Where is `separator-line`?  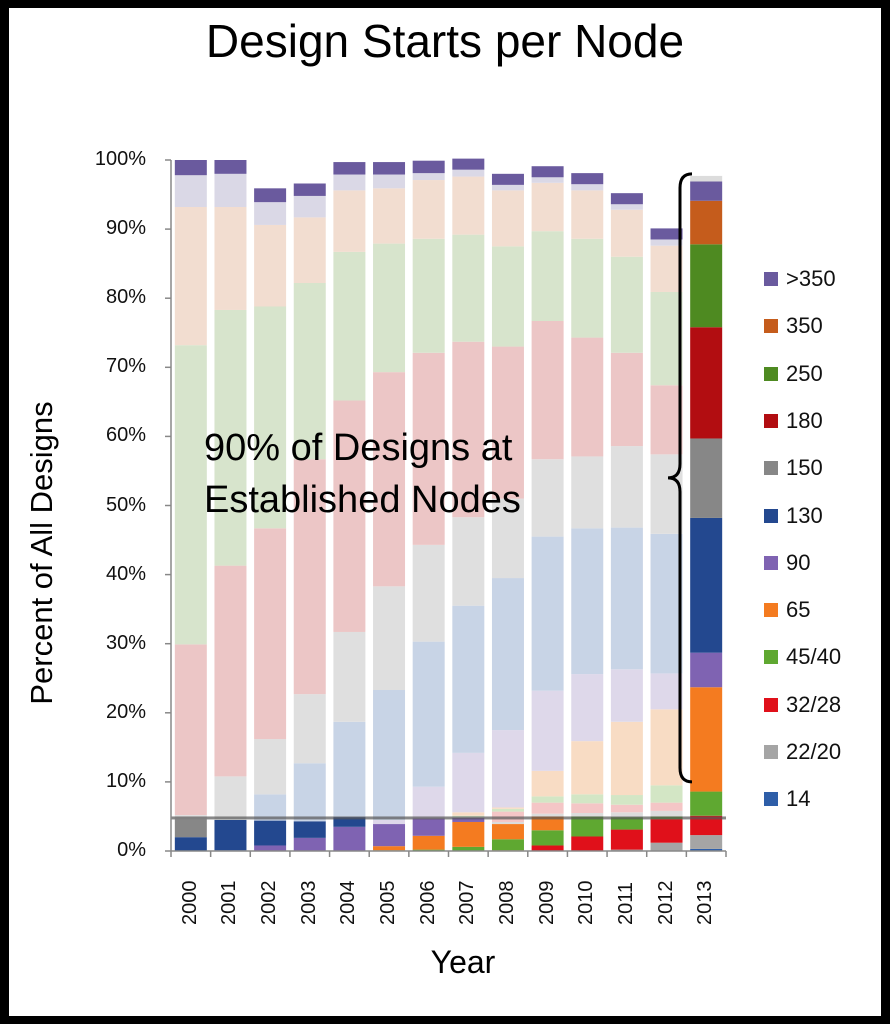 separator-line is located at coordinates (448, 818).